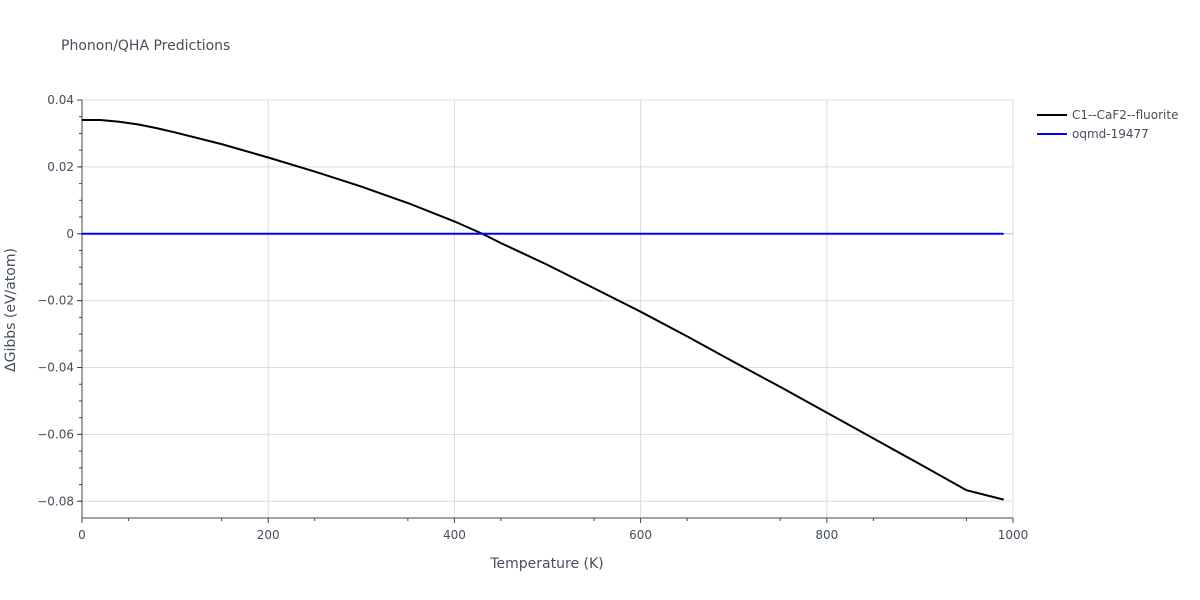  What do you see at coordinates (55, 368) in the screenshot?
I see `y-tick-label: −0.04` at bounding box center [55, 368].